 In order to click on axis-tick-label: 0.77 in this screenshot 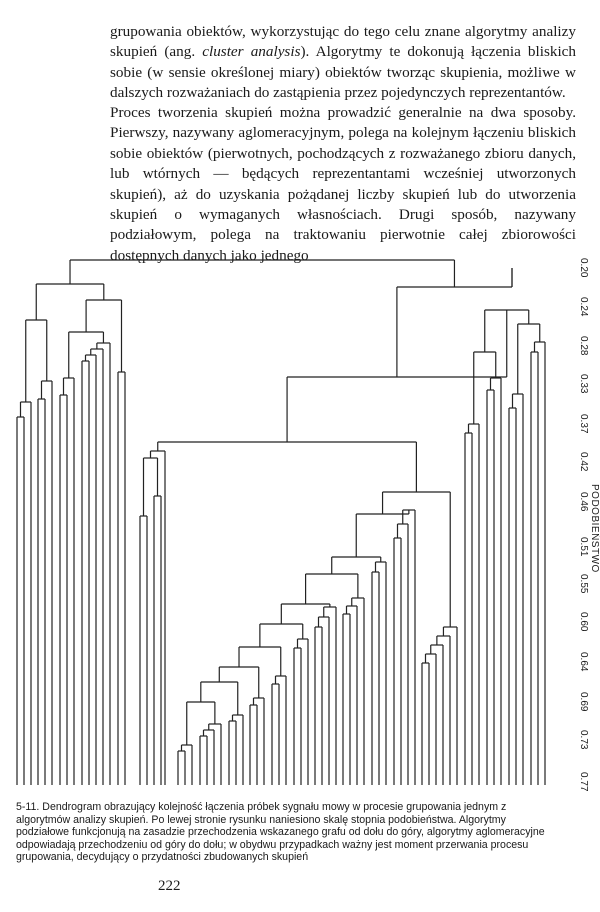, I will do `click(583, 782)`.